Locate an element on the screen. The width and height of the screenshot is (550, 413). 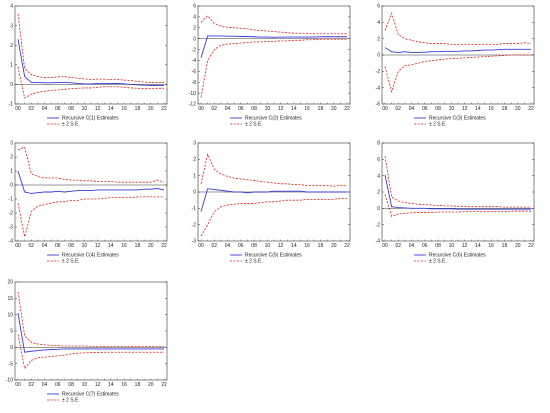
legend-label-estimate: Recursive C(3) Estimates is located at coordinates (457, 119).